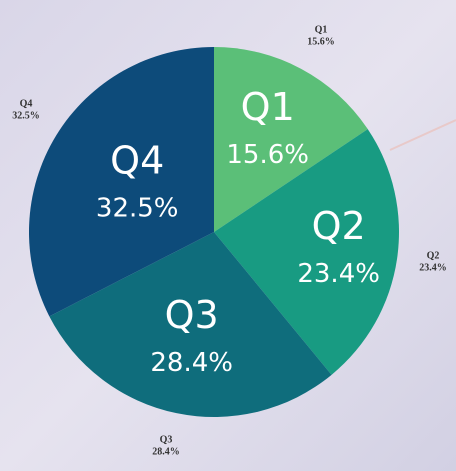  What do you see at coordinates (321, 41) in the screenshot?
I see `outer-value-label: 15.6%` at bounding box center [321, 41].